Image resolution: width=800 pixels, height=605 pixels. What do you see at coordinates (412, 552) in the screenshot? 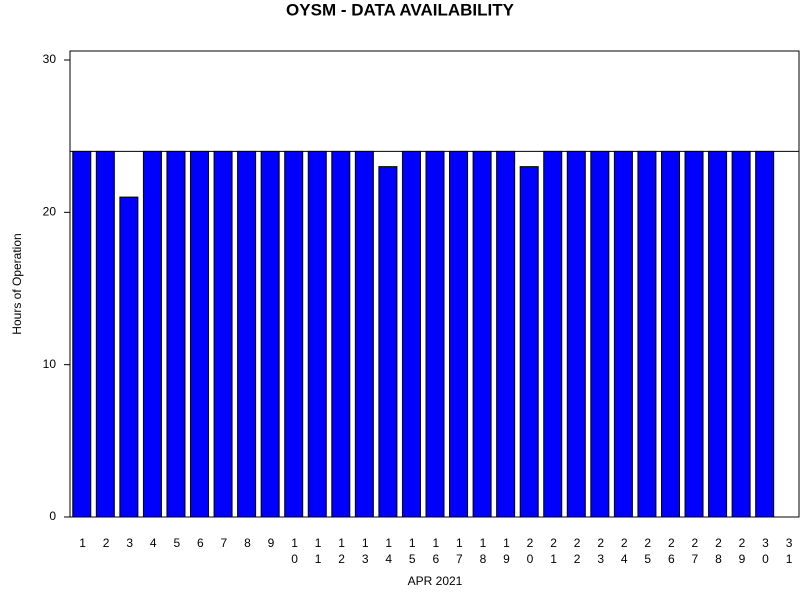
I see `x-tick-label: 15` at bounding box center [412, 552].